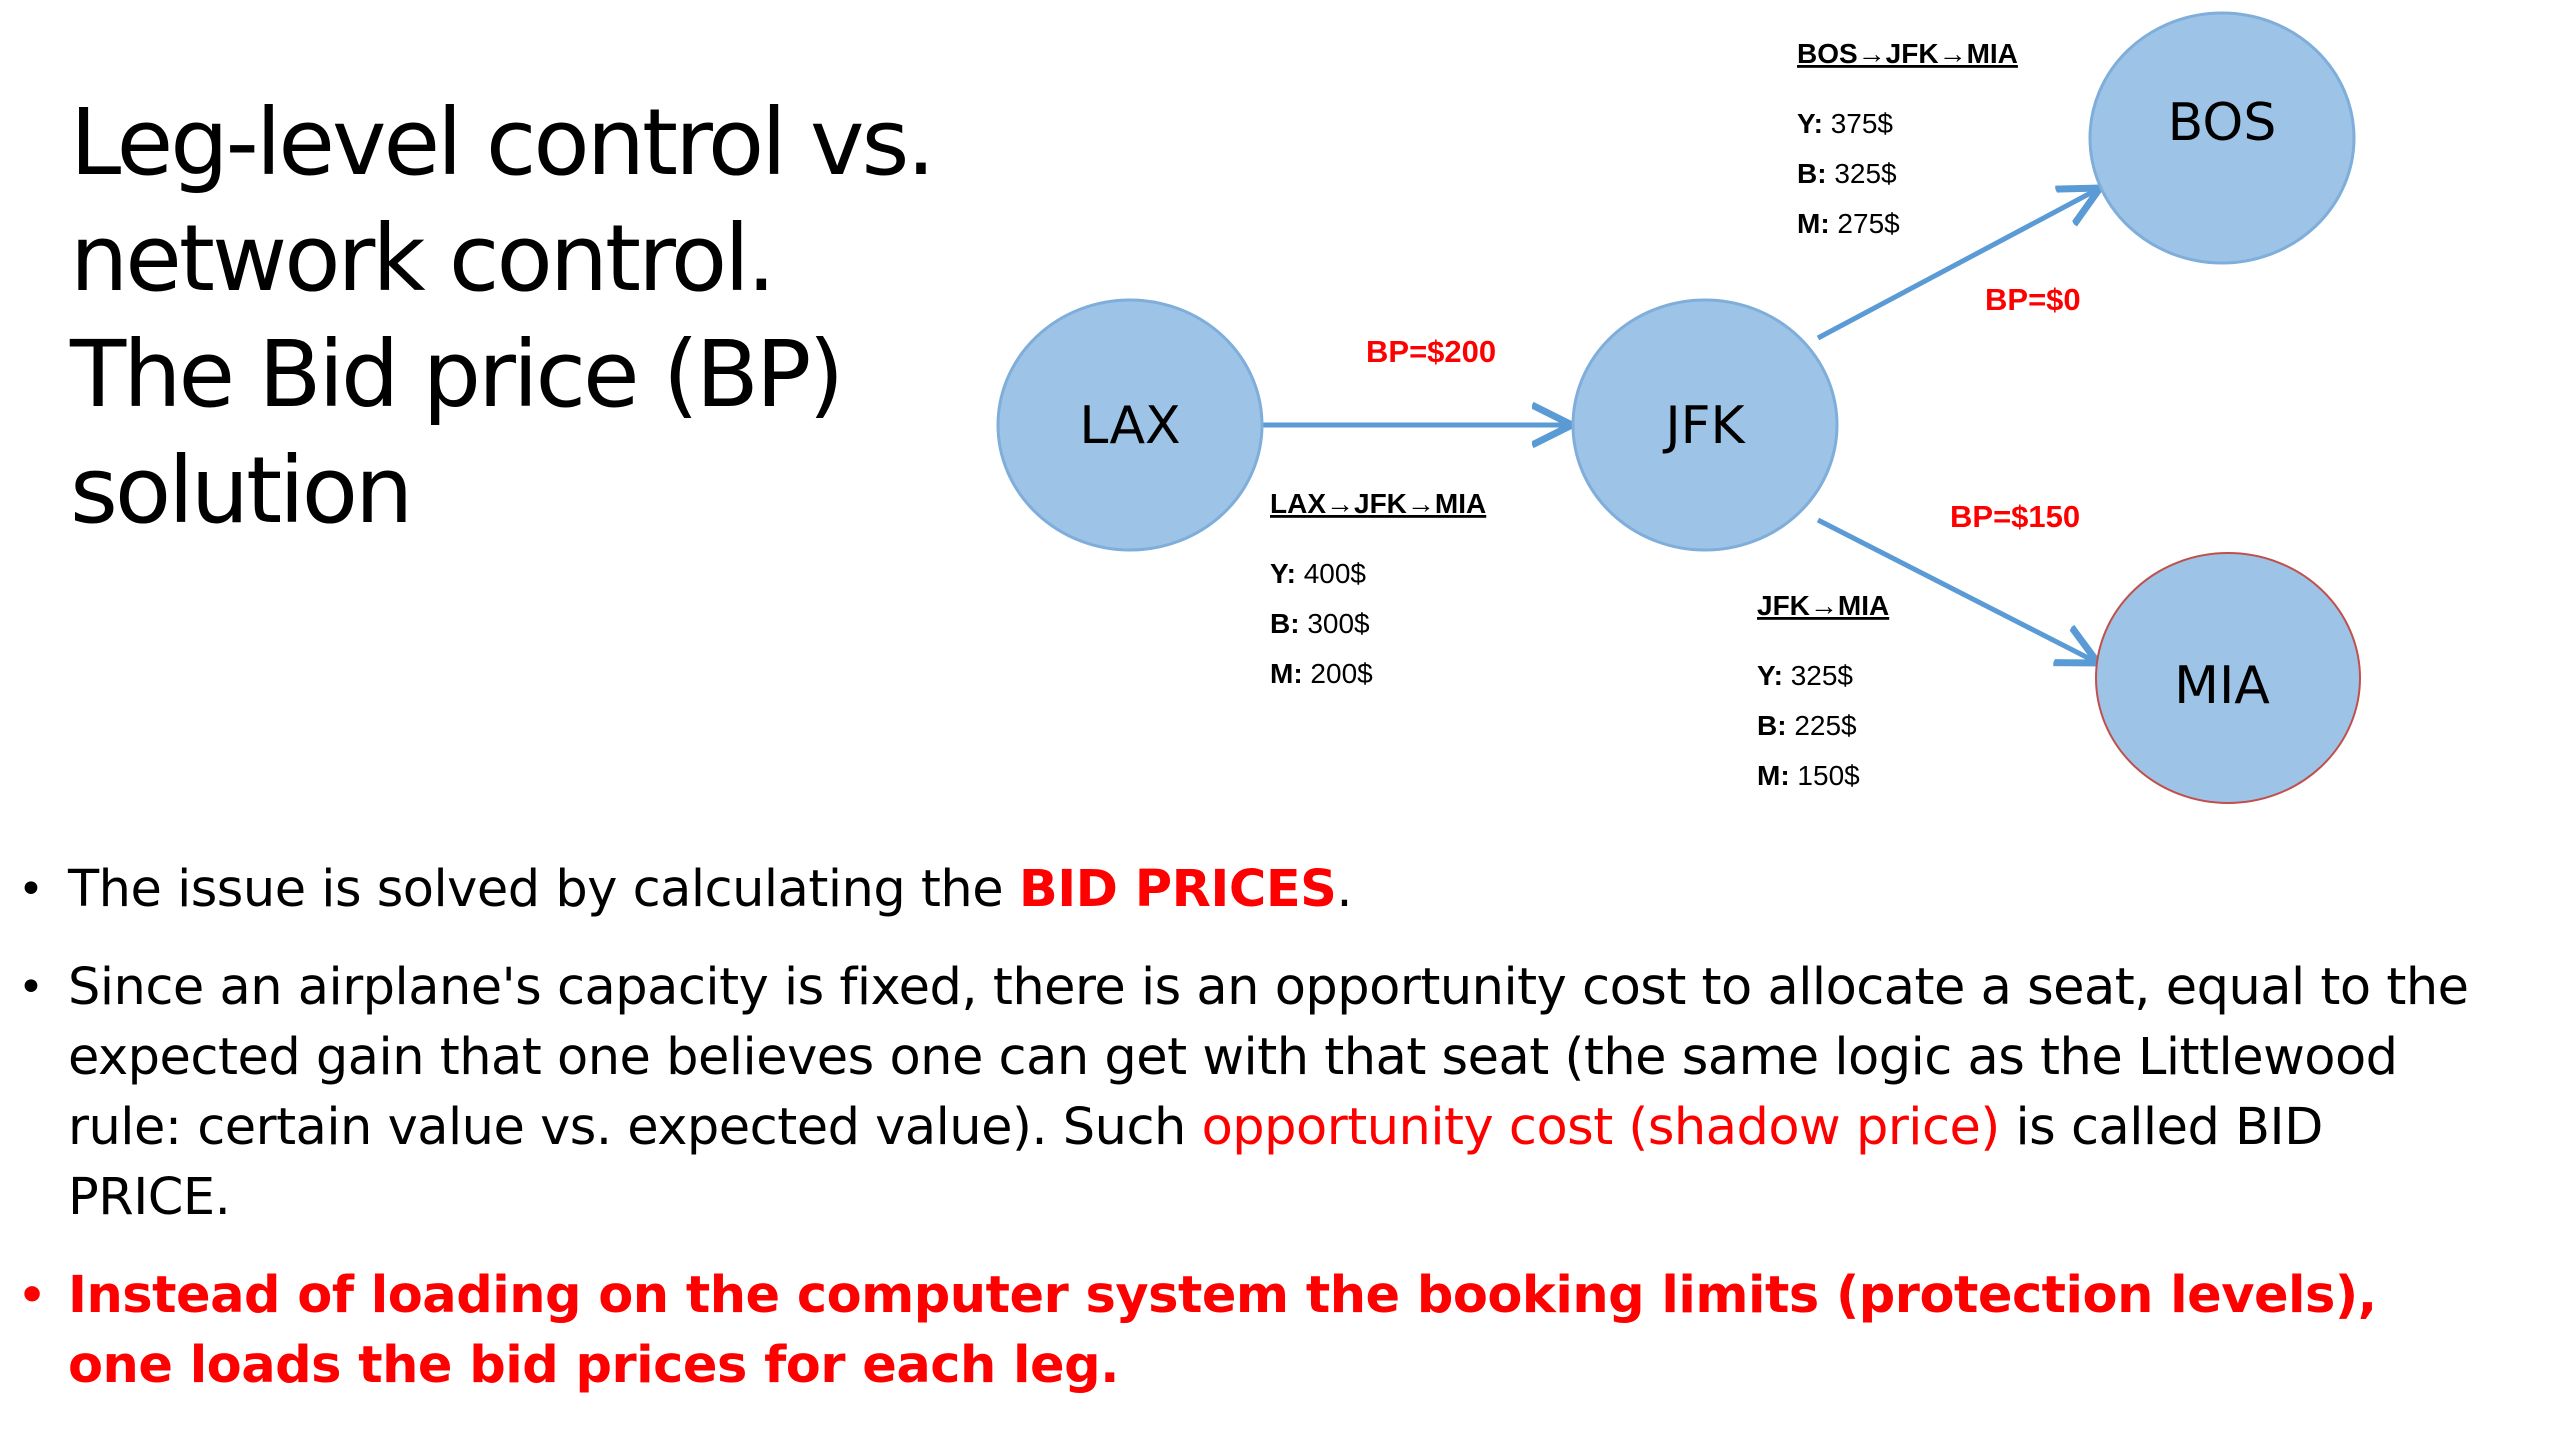 The width and height of the screenshot is (2560, 1440). Describe the element at coordinates (1318, 573) in the screenshot. I see `fare-row: Y: 400$` at that location.